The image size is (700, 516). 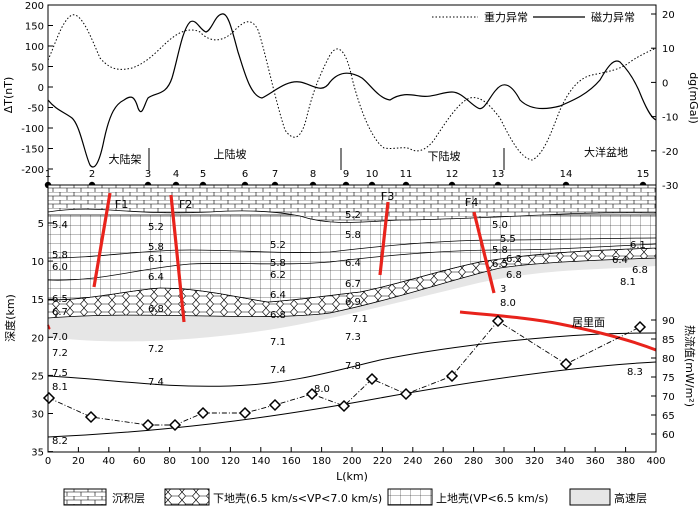 I want to click on distance-tick-label: 0, so click(x=48, y=461).